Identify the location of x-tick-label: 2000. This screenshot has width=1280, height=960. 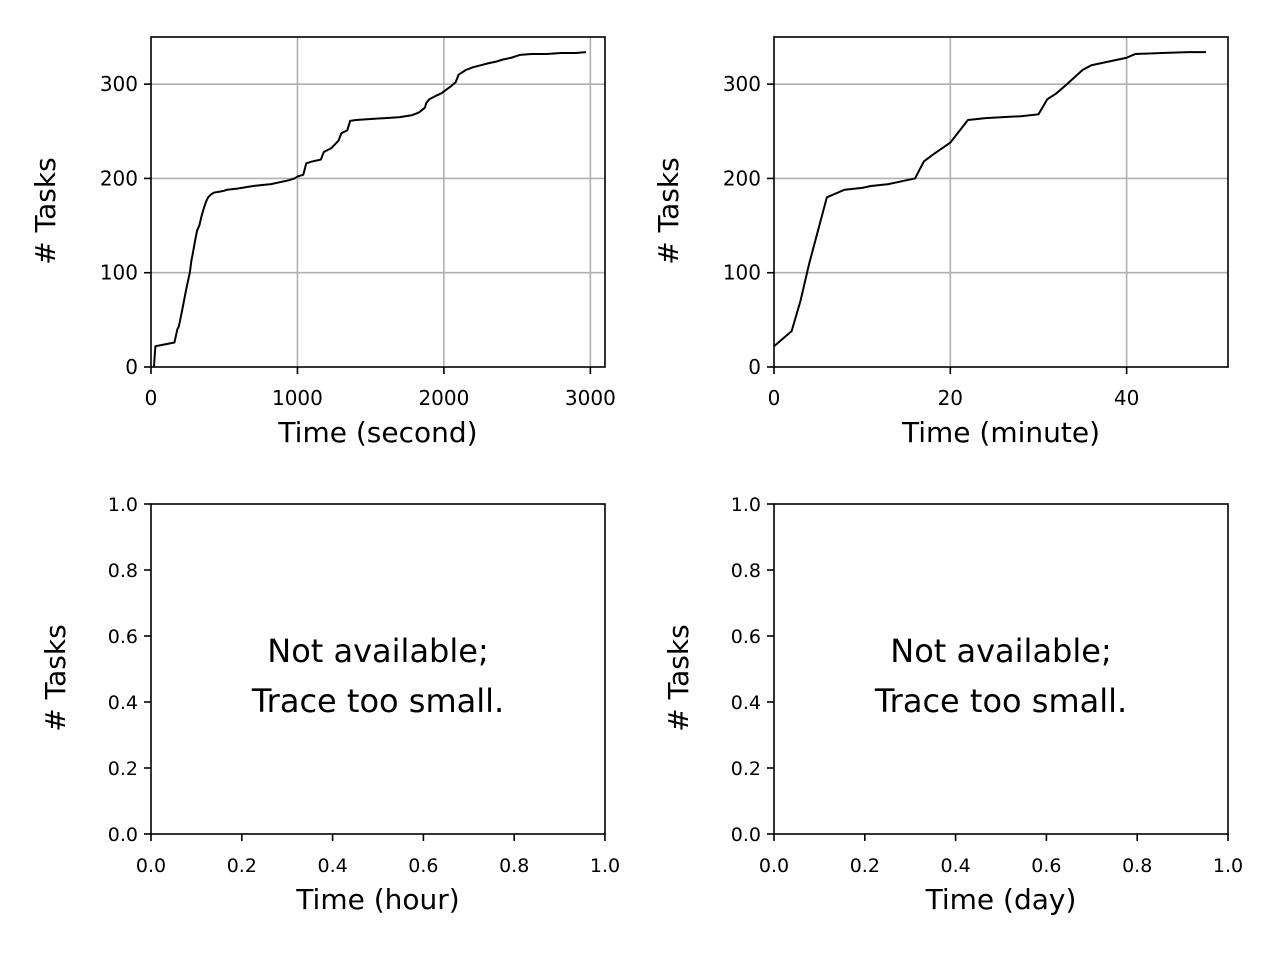
(443, 398).